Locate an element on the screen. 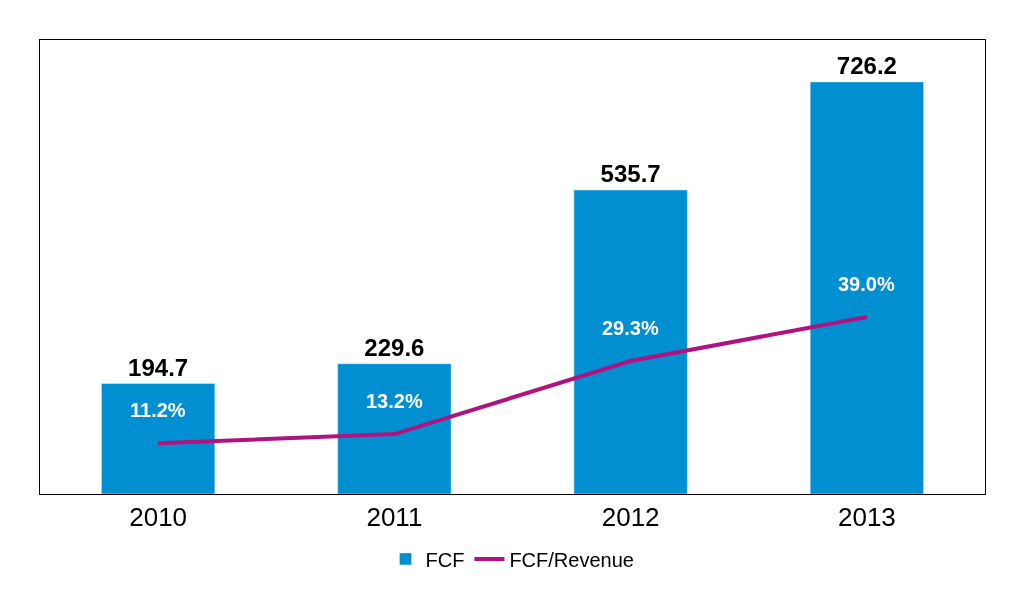 Image resolution: width=1017 pixels, height=590 pixels. data-label: 194.7 is located at coordinates (158, 367).